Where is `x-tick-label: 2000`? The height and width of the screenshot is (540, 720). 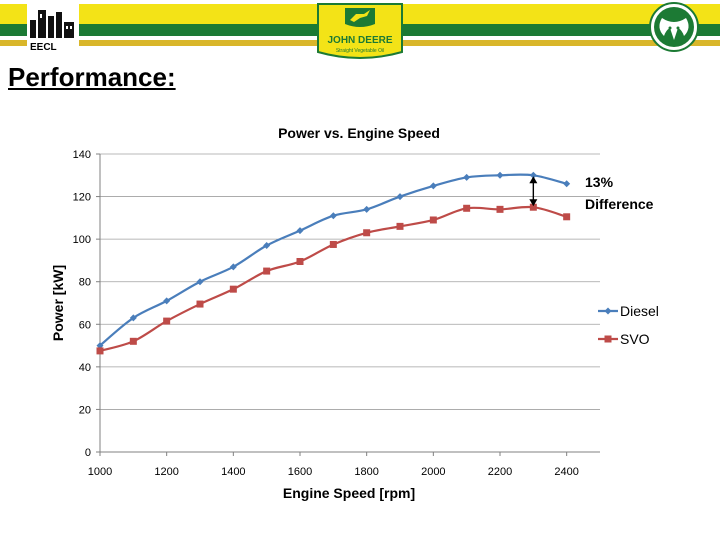
x-tick-label: 2000 is located at coordinates (433, 472).